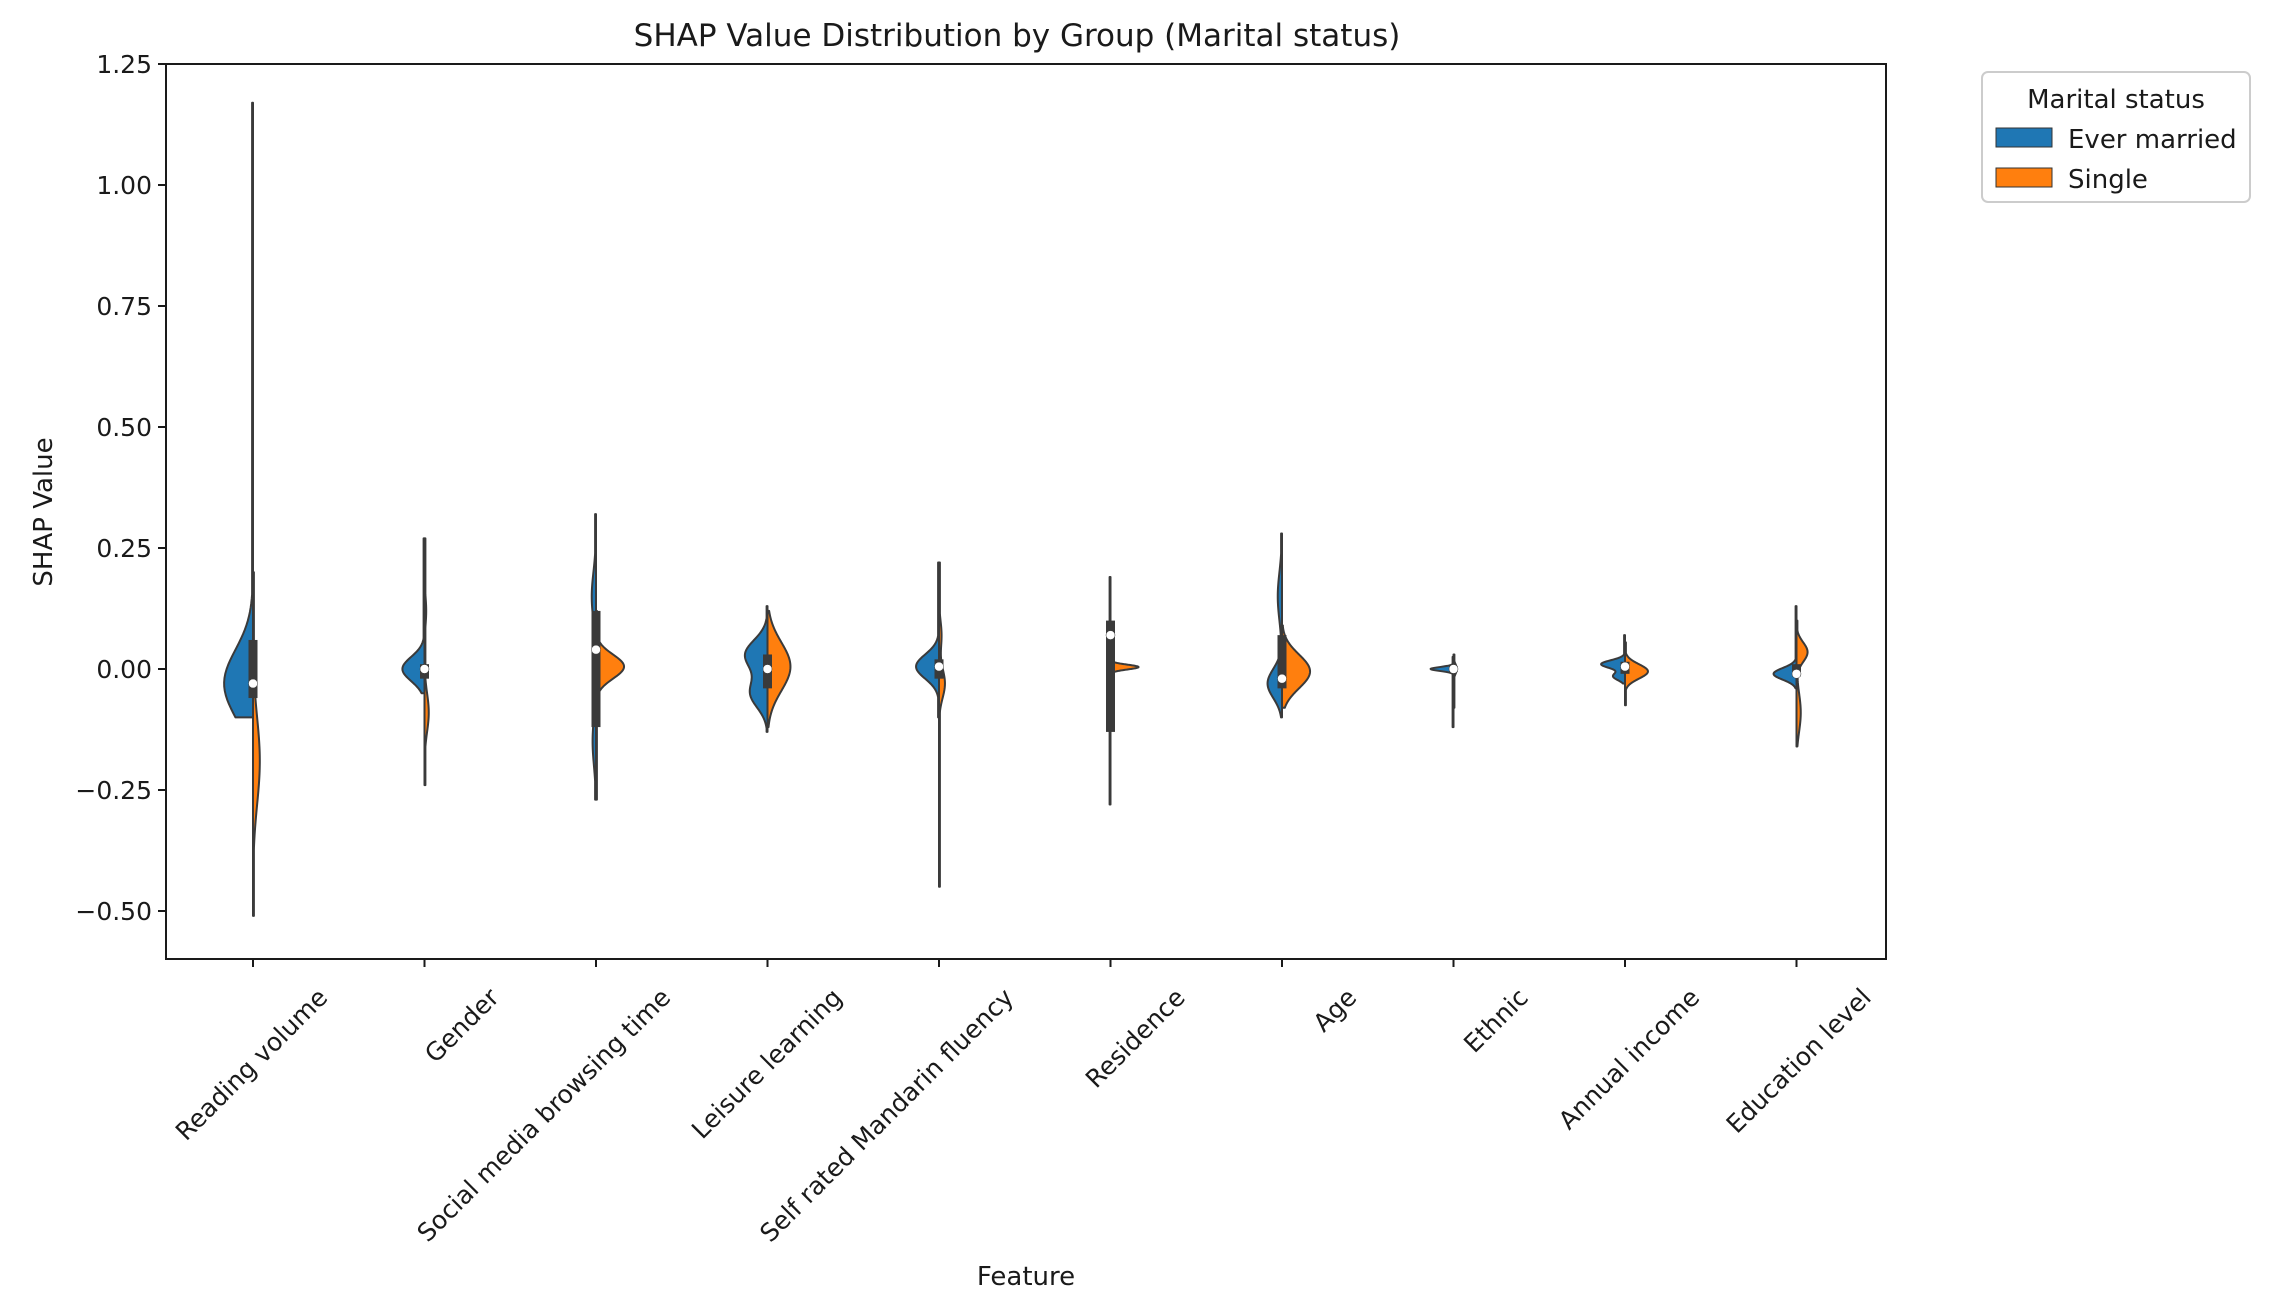 This screenshot has width=2272, height=1310. I want to click on y-tick-label: 0.50, so click(124, 427).